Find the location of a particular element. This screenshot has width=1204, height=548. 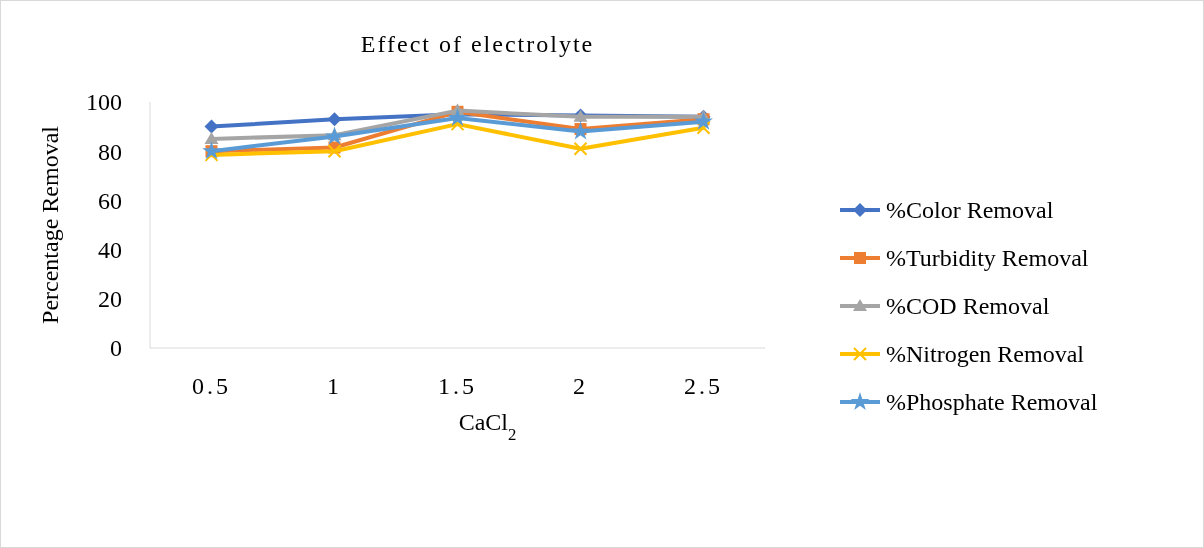

y-tick-label: 100 is located at coordinates (104, 102).